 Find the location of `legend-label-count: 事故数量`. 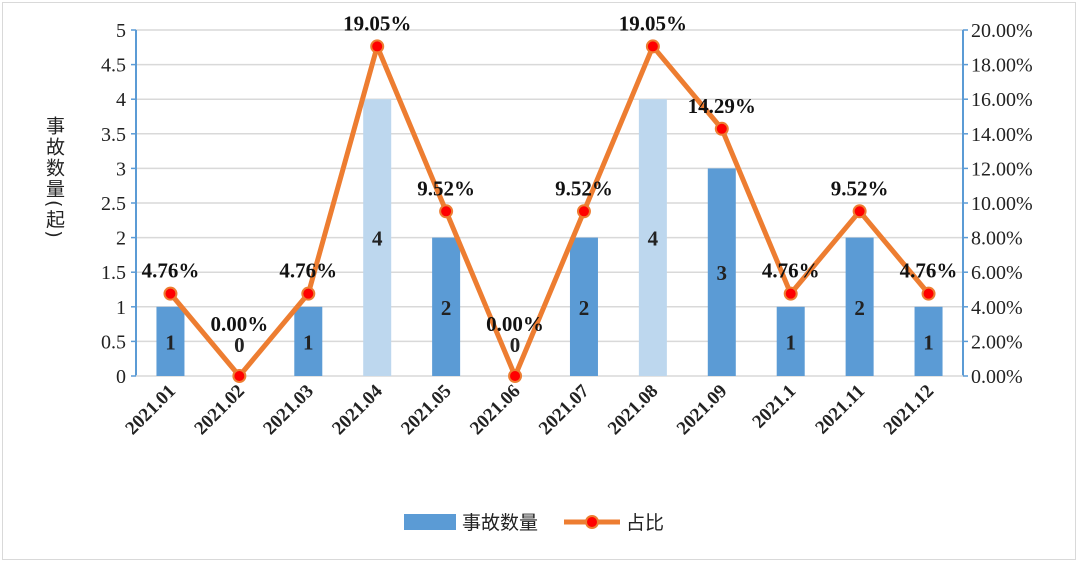

legend-label-count: 事故数量 is located at coordinates (500, 523).